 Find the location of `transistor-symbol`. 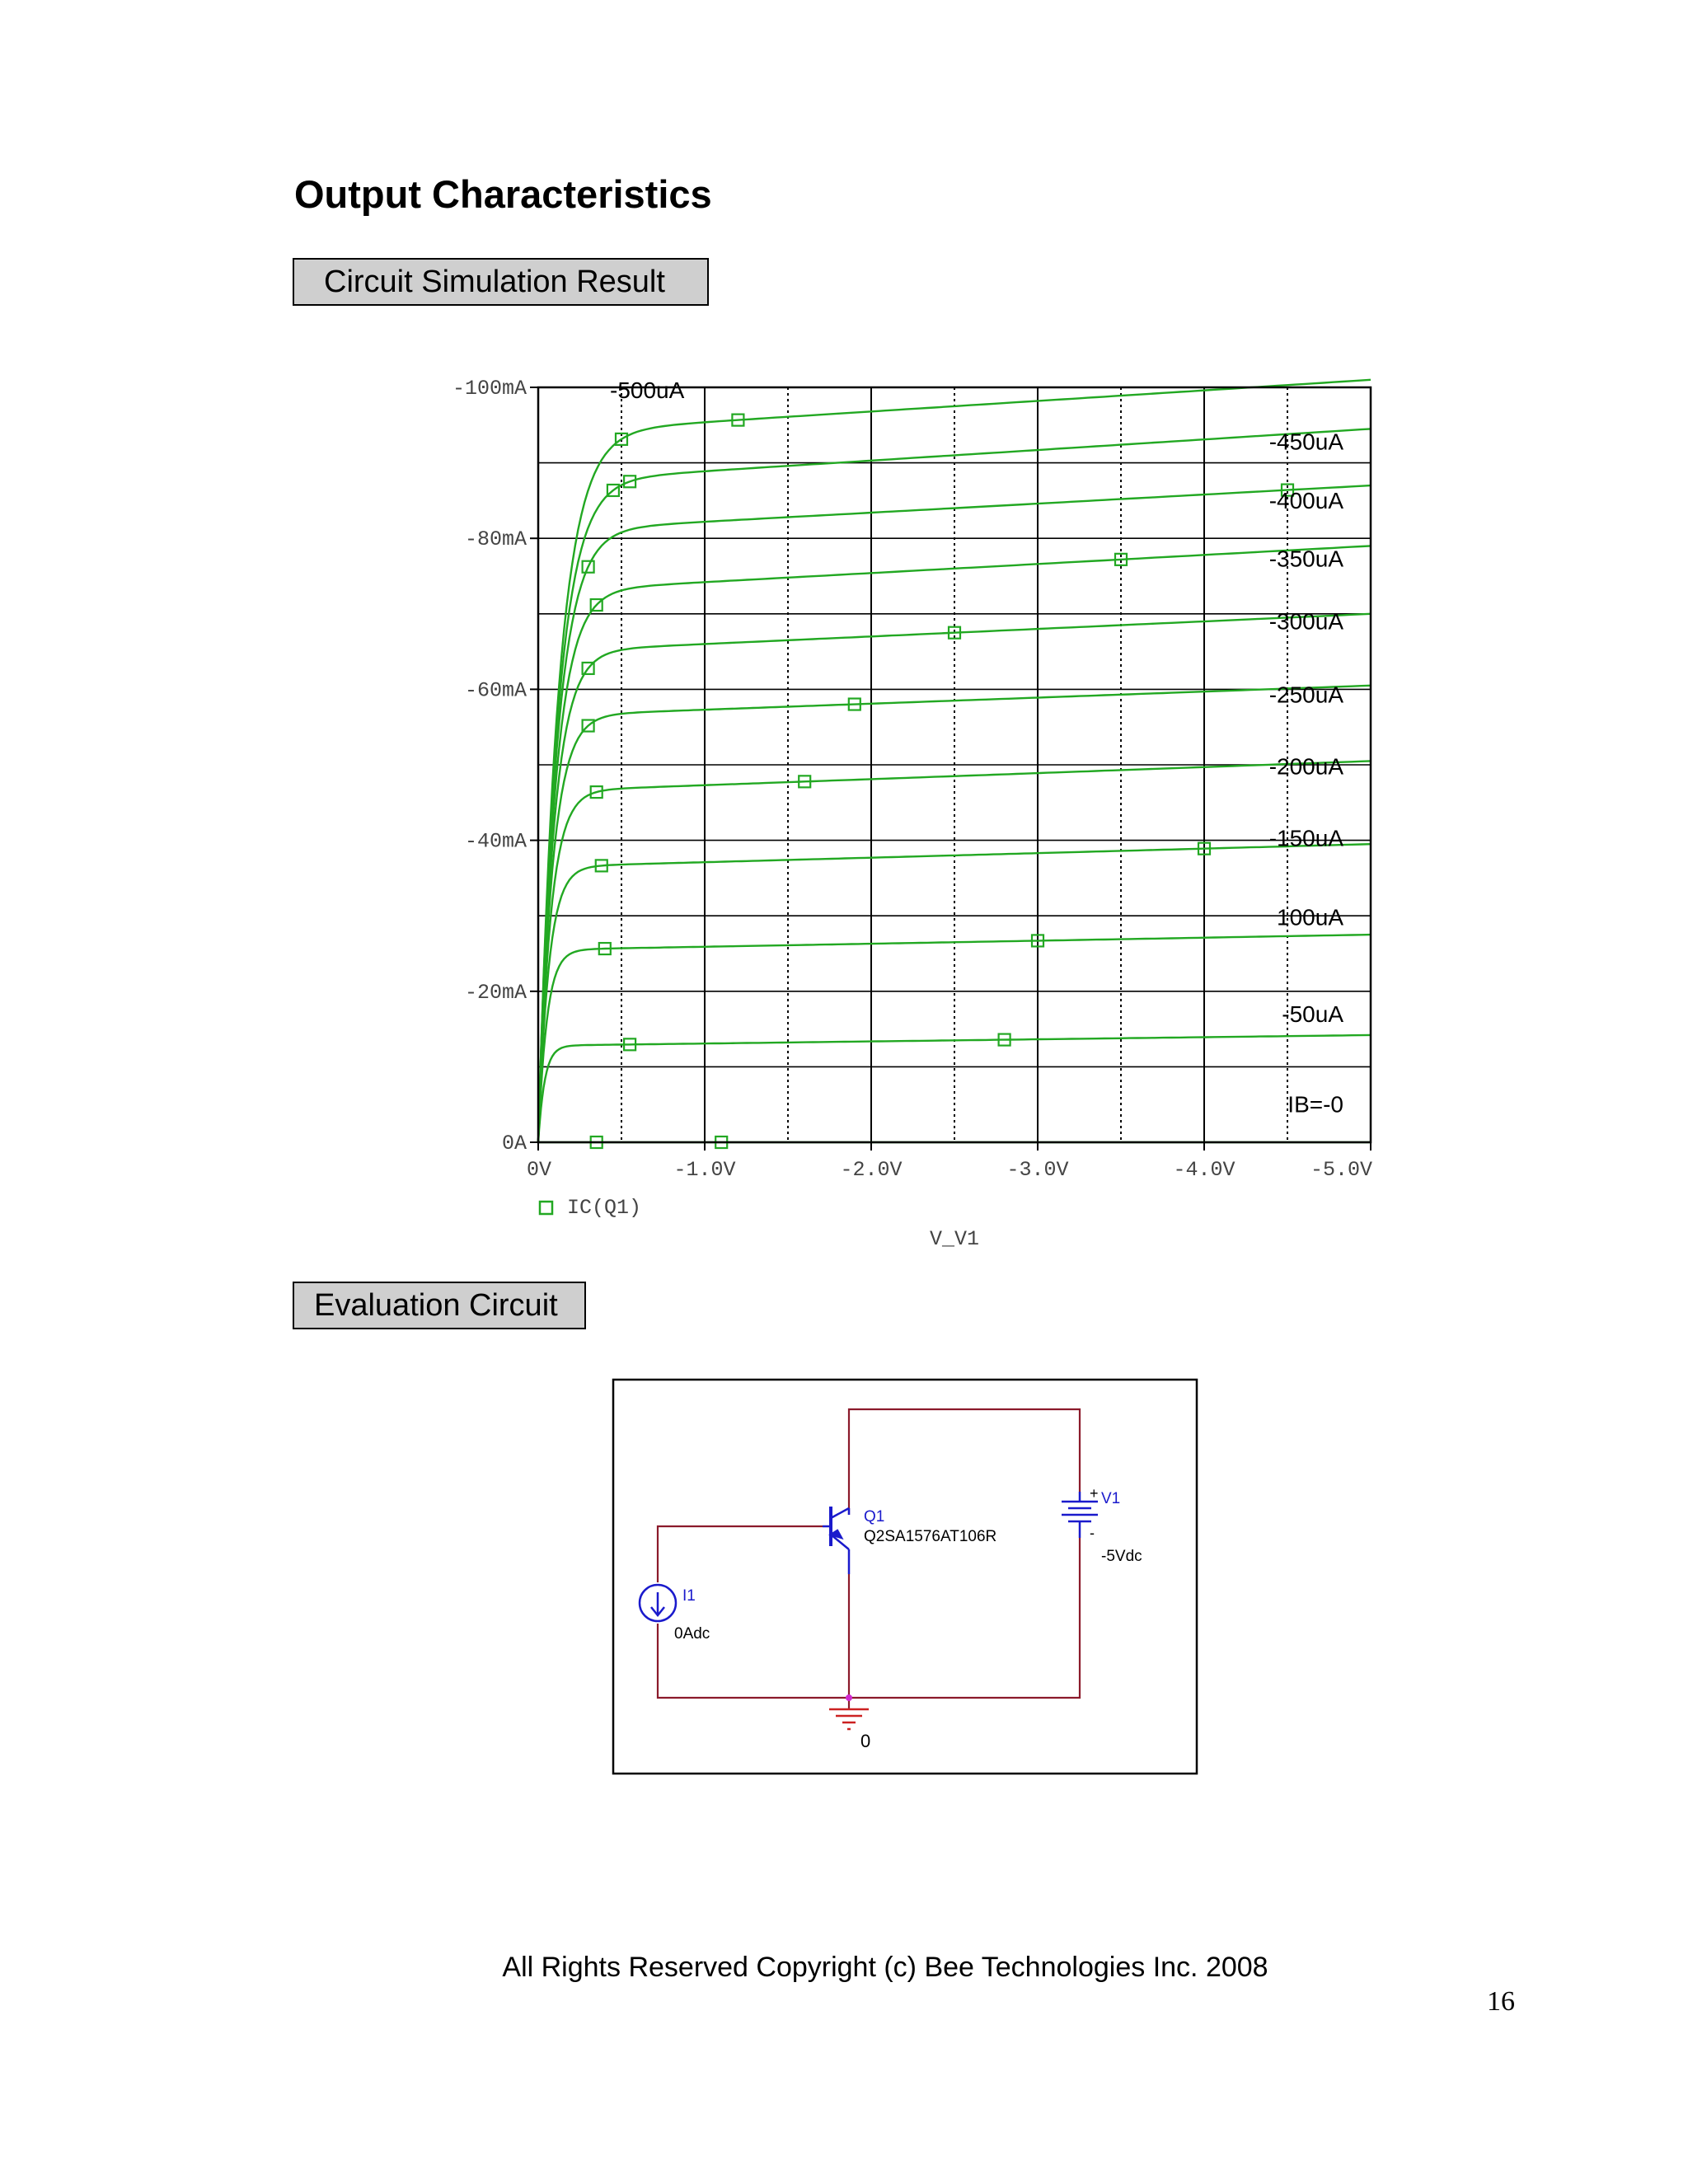

transistor-symbol is located at coordinates (837, 1540).